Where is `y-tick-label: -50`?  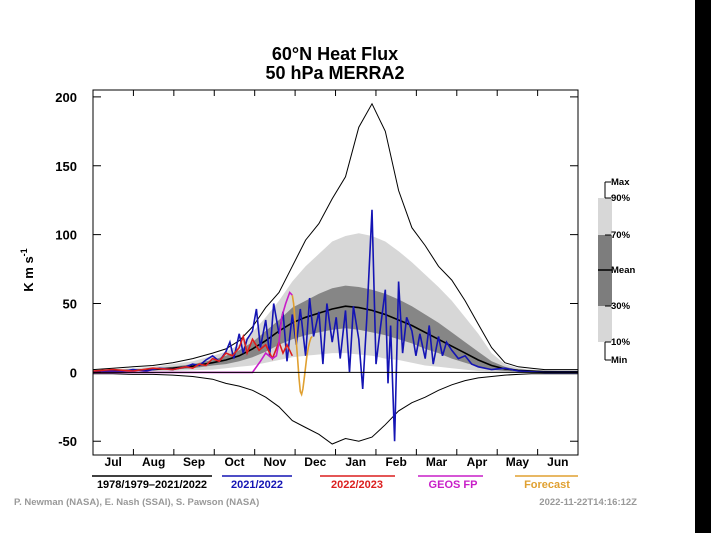
y-tick-label: -50 is located at coordinates (67, 441).